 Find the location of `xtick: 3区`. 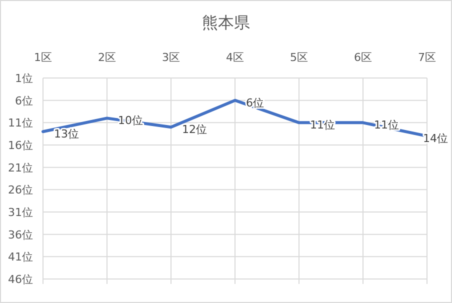

xtick: 3区 is located at coordinates (171, 57).